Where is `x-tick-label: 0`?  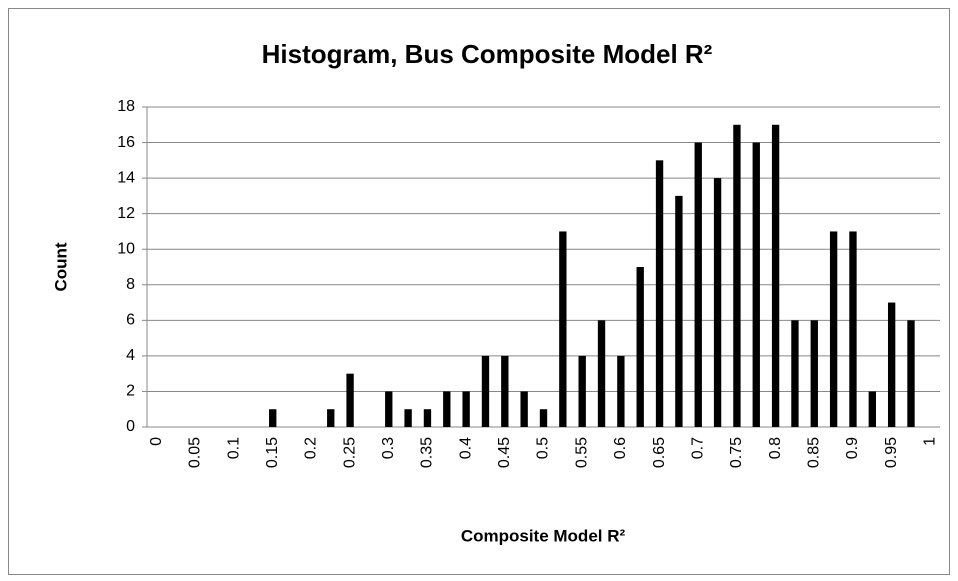 x-tick-label: 0 is located at coordinates (156, 441).